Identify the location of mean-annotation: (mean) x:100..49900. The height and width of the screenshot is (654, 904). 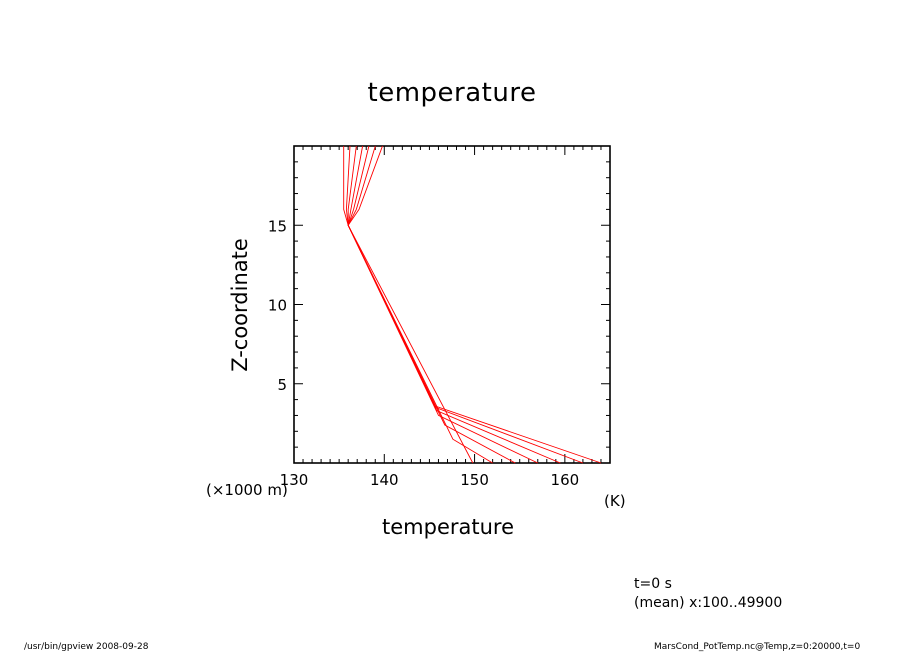
(708, 603).